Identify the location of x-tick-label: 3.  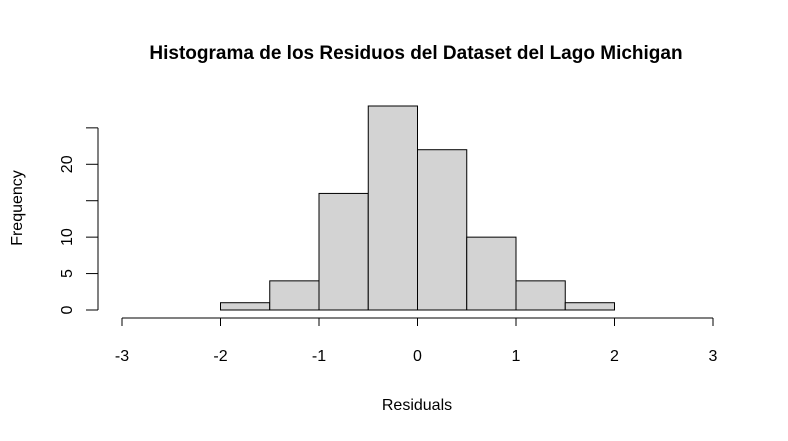
(713, 356).